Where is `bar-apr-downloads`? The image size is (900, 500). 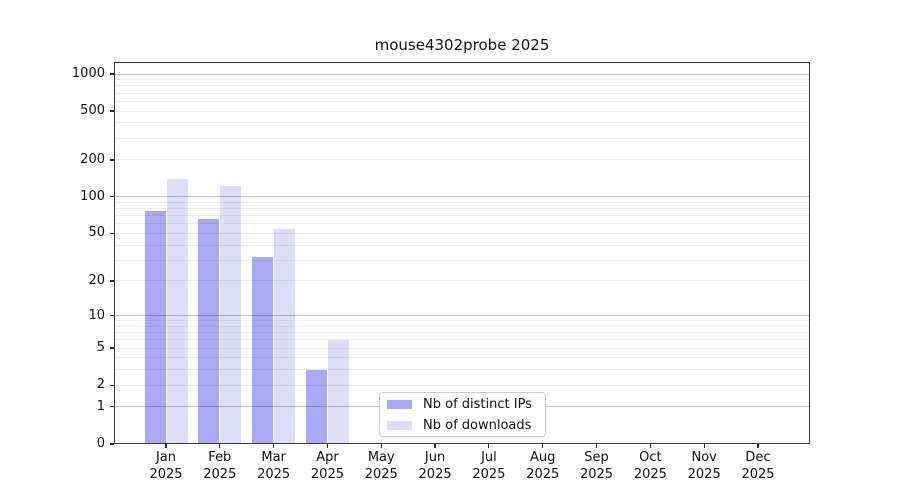 bar-apr-downloads is located at coordinates (338, 391).